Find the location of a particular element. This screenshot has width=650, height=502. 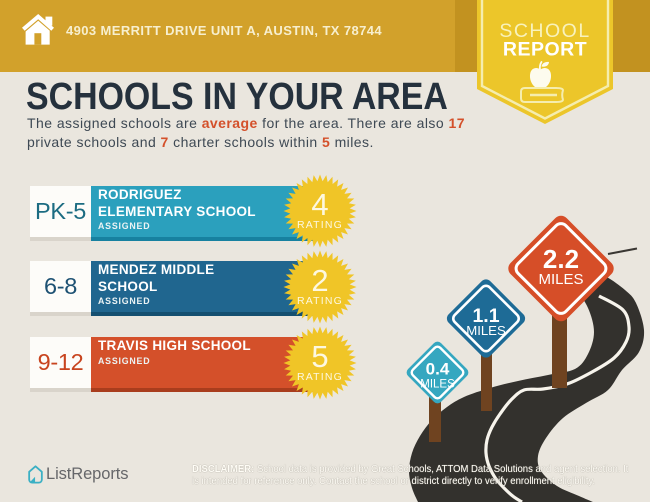

svg-text: 2.2 is located at coordinates (561, 259).